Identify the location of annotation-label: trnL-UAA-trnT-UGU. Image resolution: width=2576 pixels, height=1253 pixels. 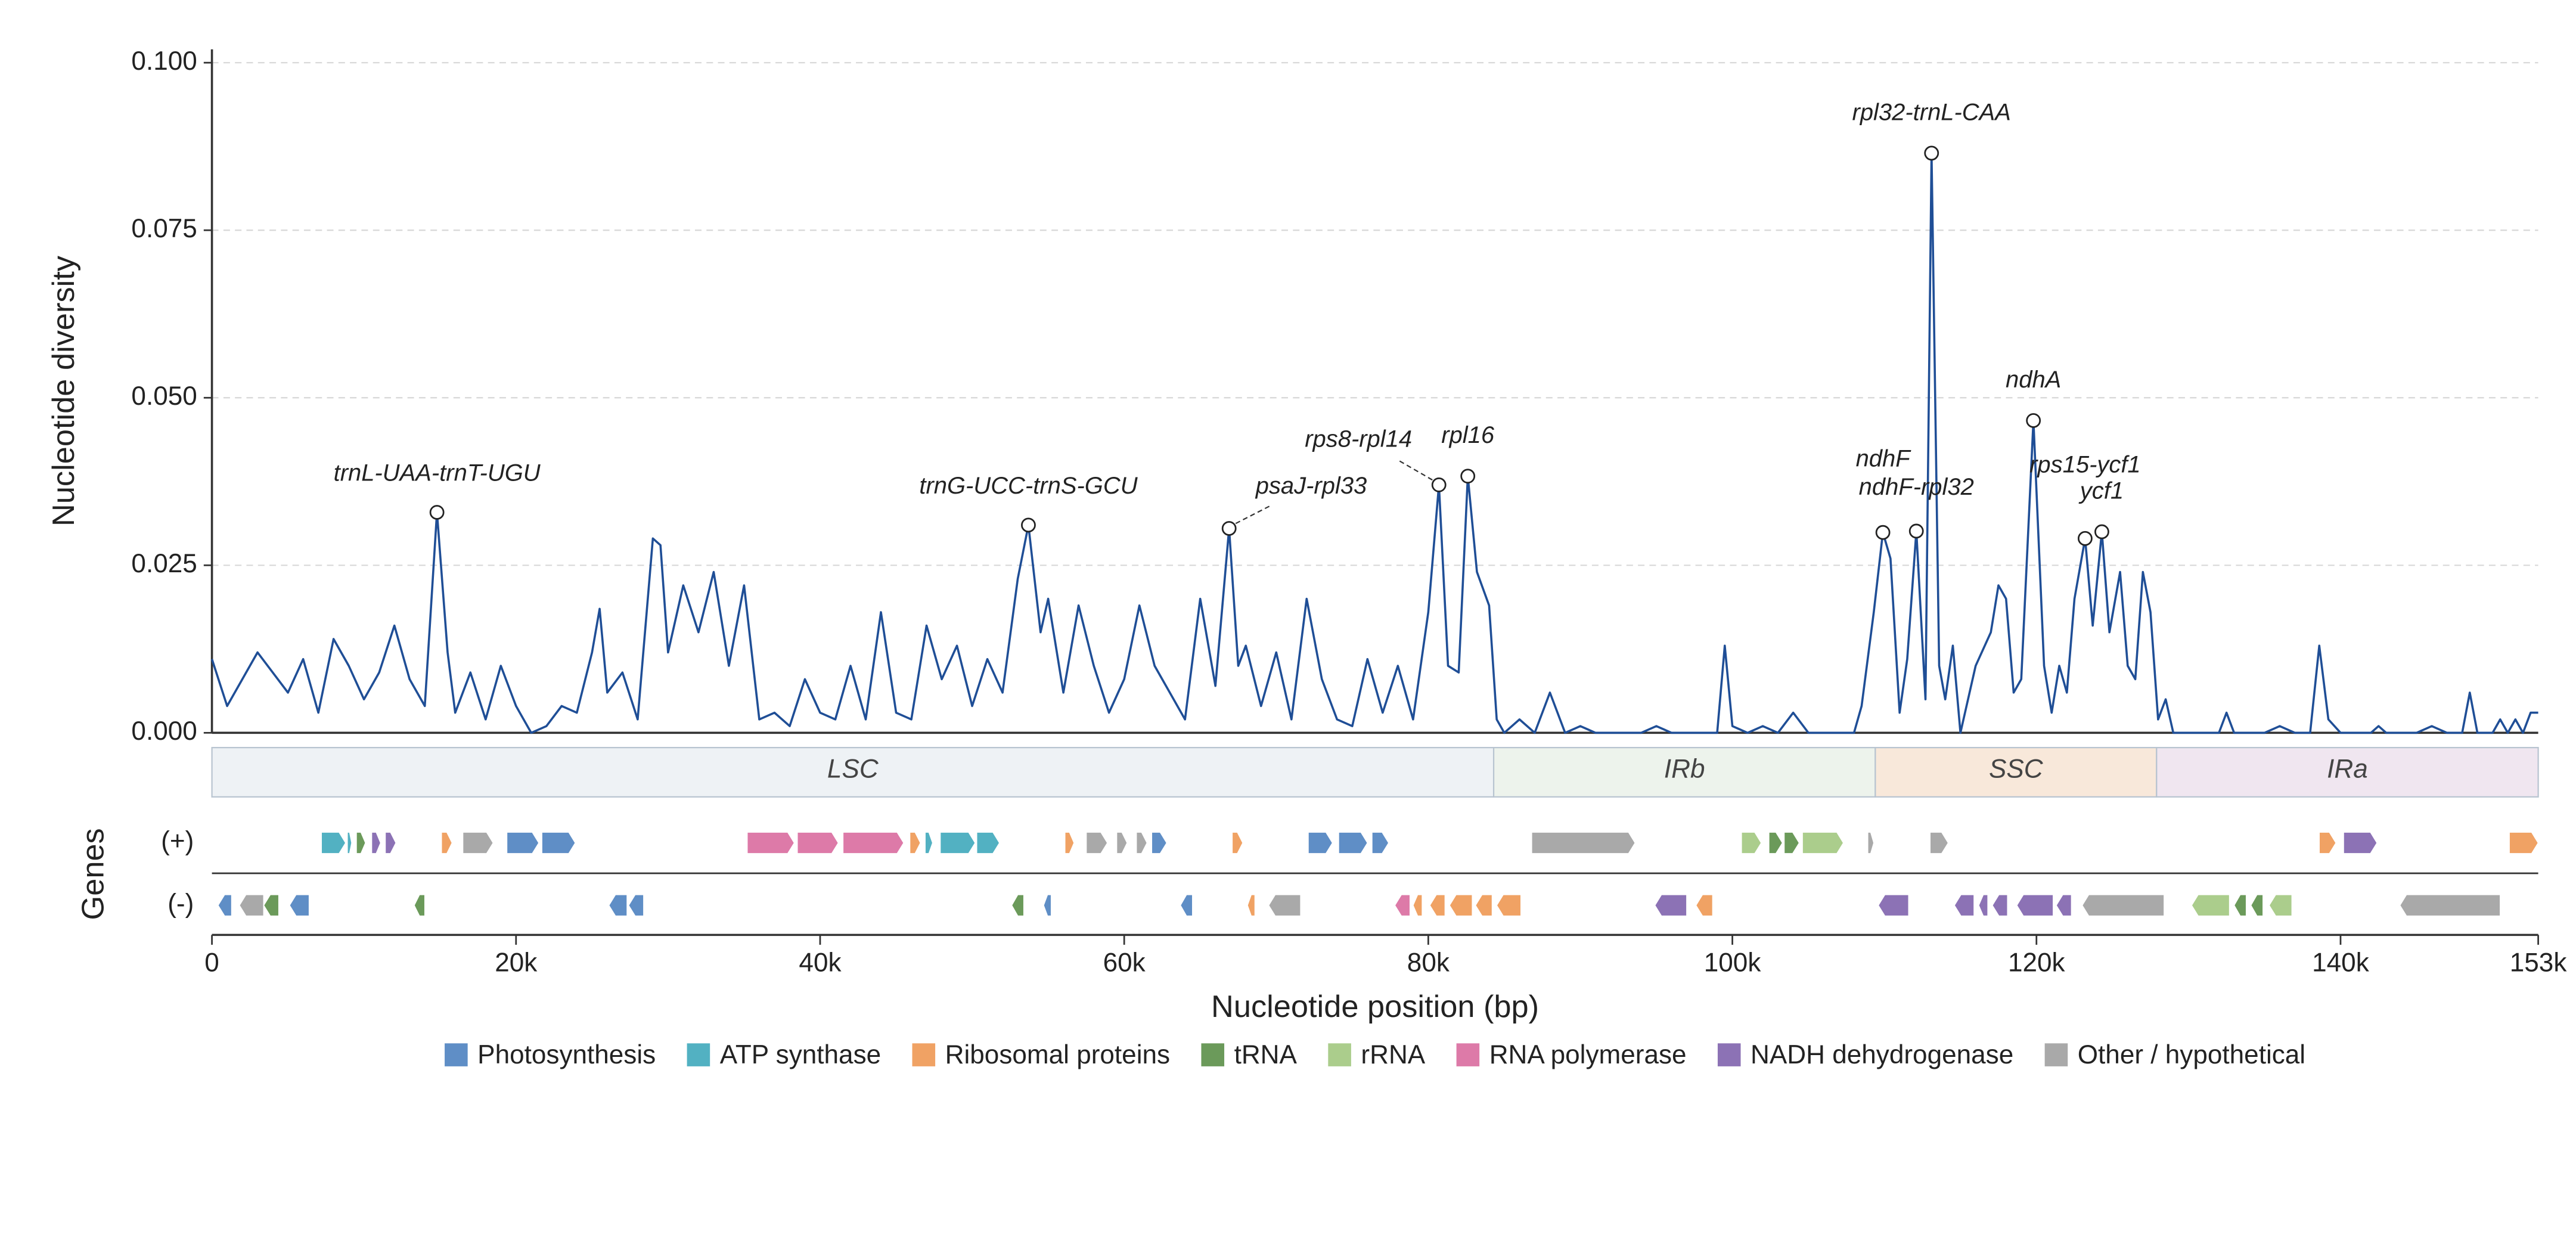
(437, 473).